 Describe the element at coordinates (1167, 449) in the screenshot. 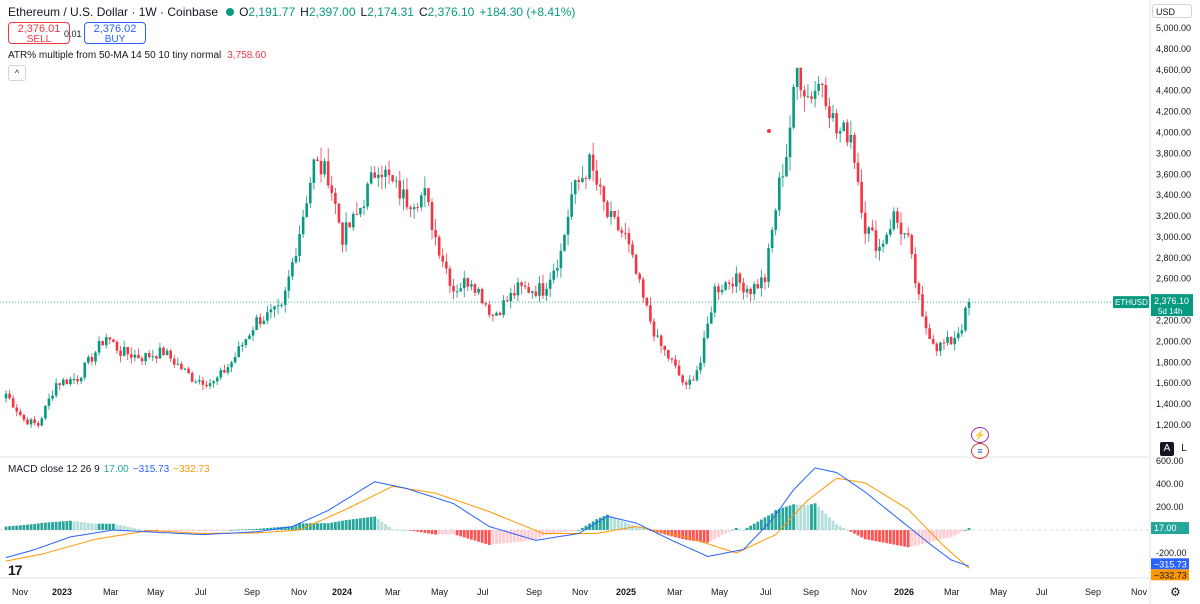

I see `auto-scale-button: A` at that location.